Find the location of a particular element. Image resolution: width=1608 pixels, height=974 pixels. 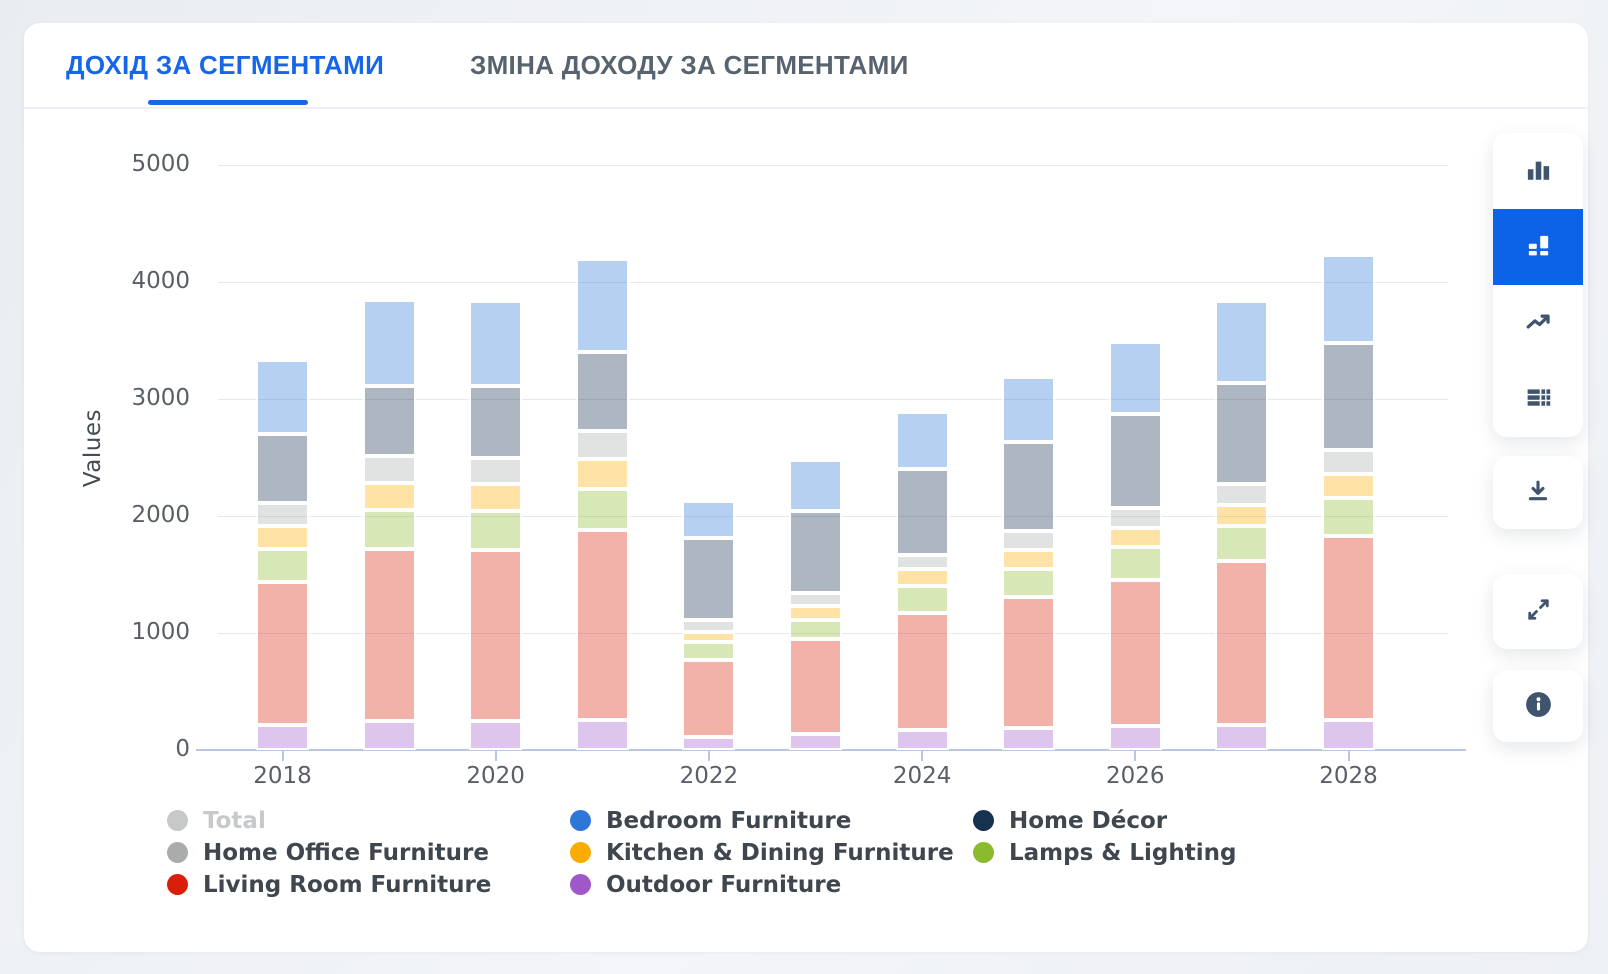

x-axis-line is located at coordinates (831, 750).